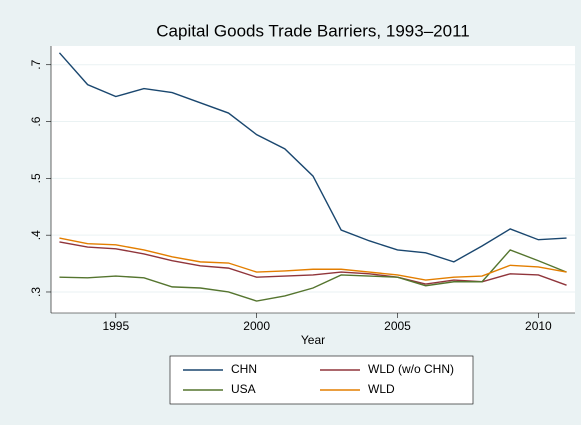  What do you see at coordinates (36, 121) in the screenshot?
I see `y-tick-label: .6` at bounding box center [36, 121].